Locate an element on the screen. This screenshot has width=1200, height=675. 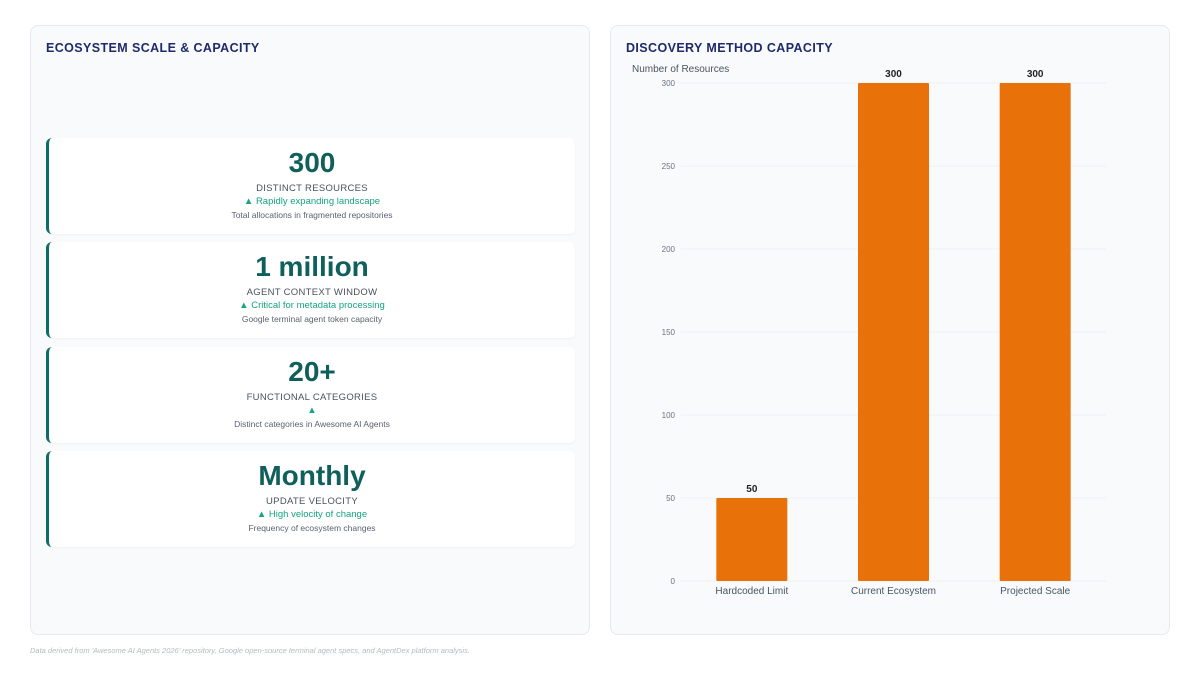
stat-value: 20+ is located at coordinates (312, 371).